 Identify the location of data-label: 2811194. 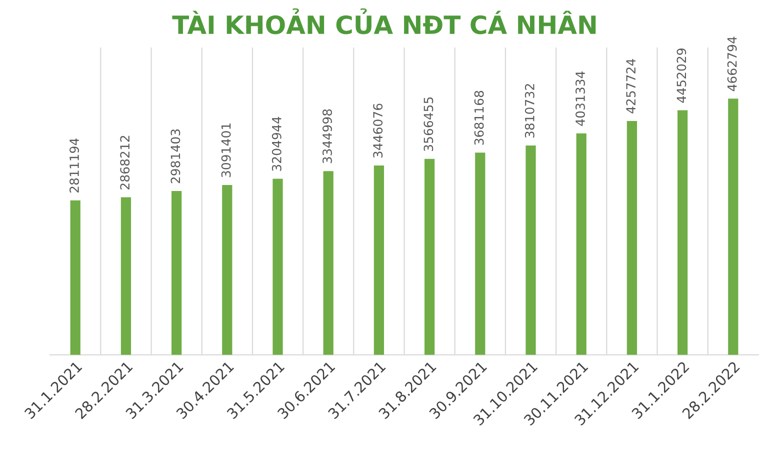
(74, 165).